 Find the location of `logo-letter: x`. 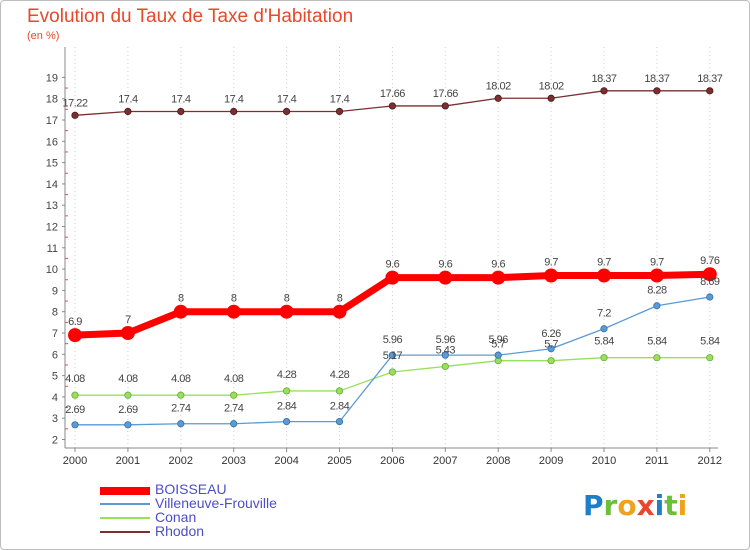

logo-letter: x is located at coordinates (645, 505).